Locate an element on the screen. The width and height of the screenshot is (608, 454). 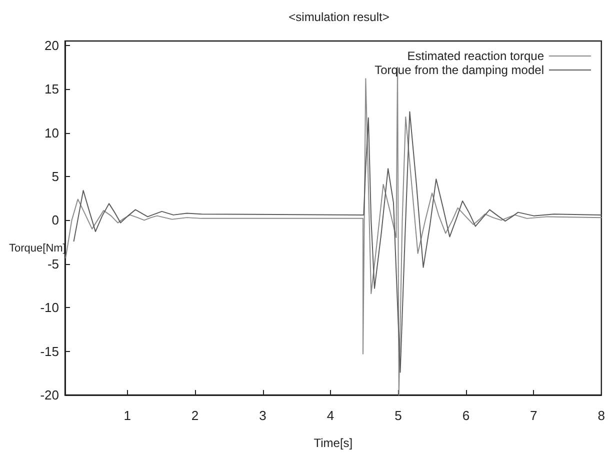
y-tick-label: -15 is located at coordinates (49, 351).